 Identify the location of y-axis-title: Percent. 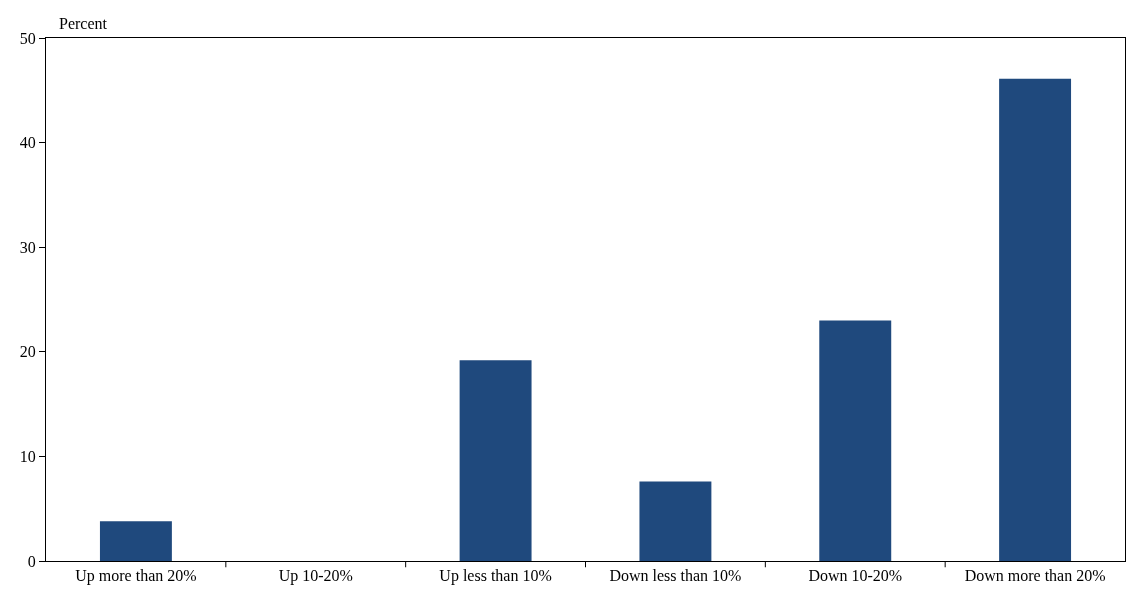
(83, 23).